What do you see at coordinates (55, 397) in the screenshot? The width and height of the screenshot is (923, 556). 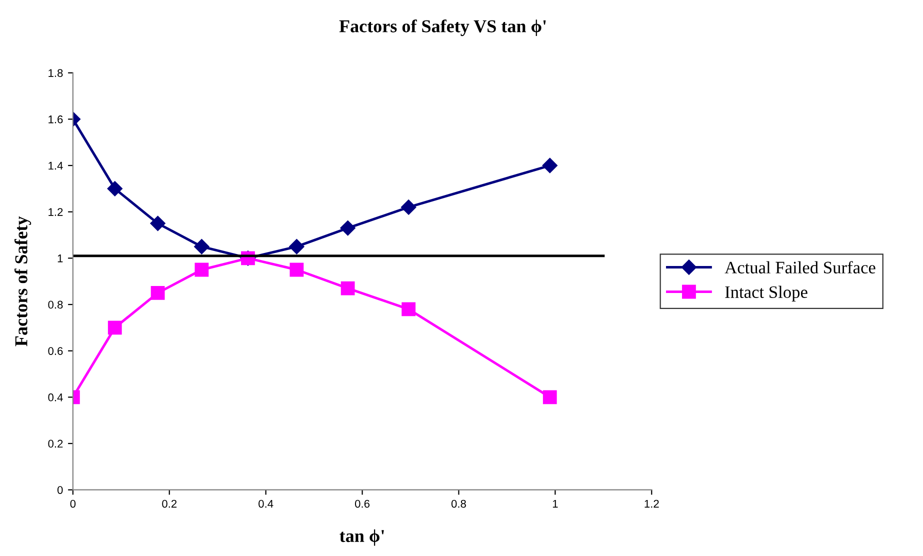 I see `y-tick-label: 0.4` at bounding box center [55, 397].